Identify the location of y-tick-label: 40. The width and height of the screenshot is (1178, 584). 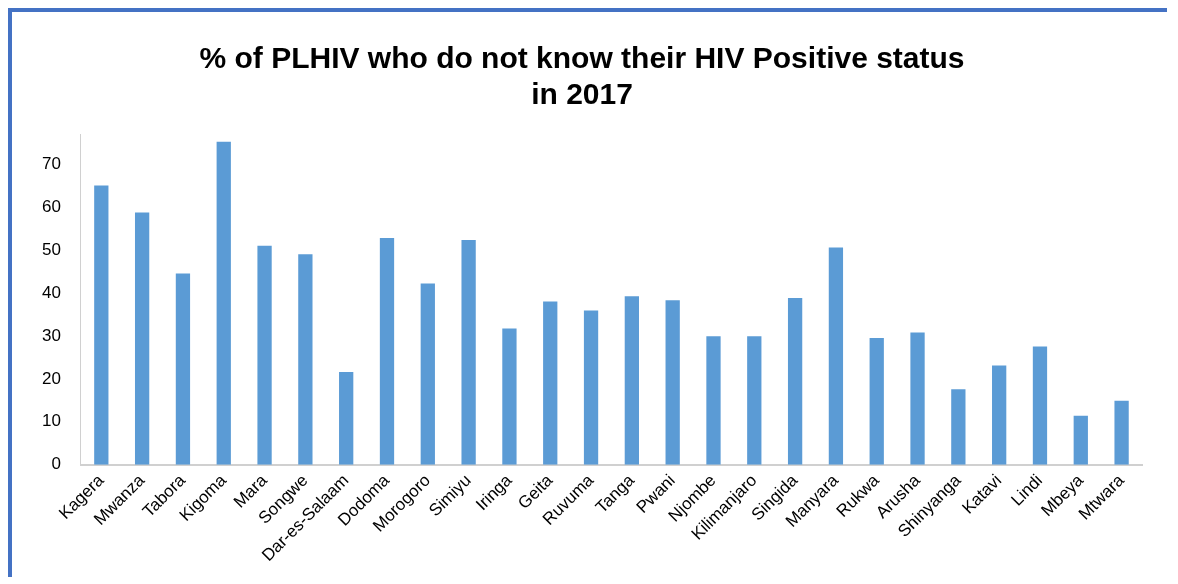
(51, 292).